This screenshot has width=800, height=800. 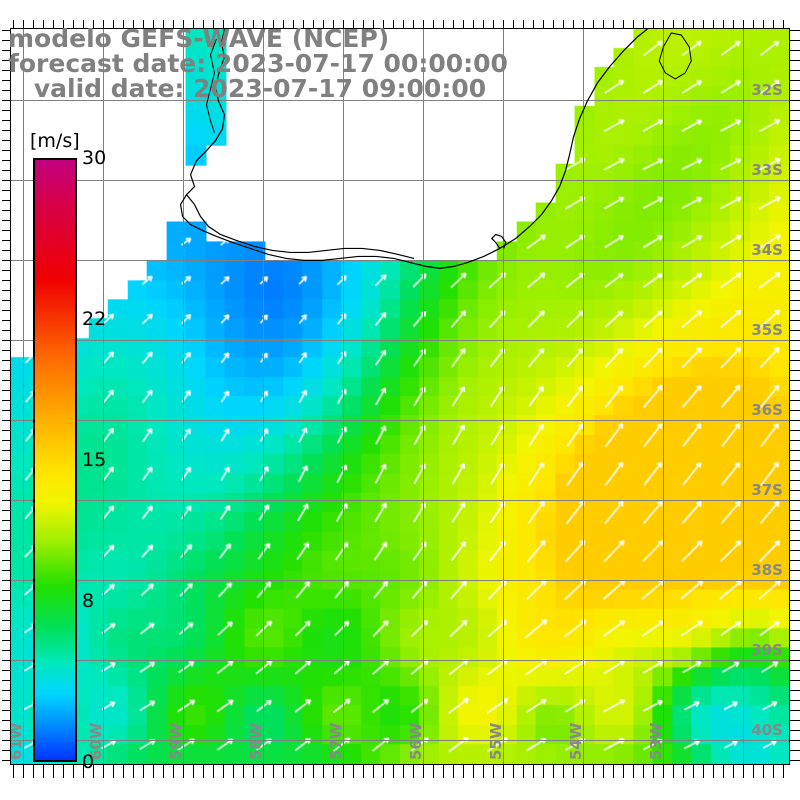 I want to click on colorbar-tick-label: 22, so click(x=94, y=319).